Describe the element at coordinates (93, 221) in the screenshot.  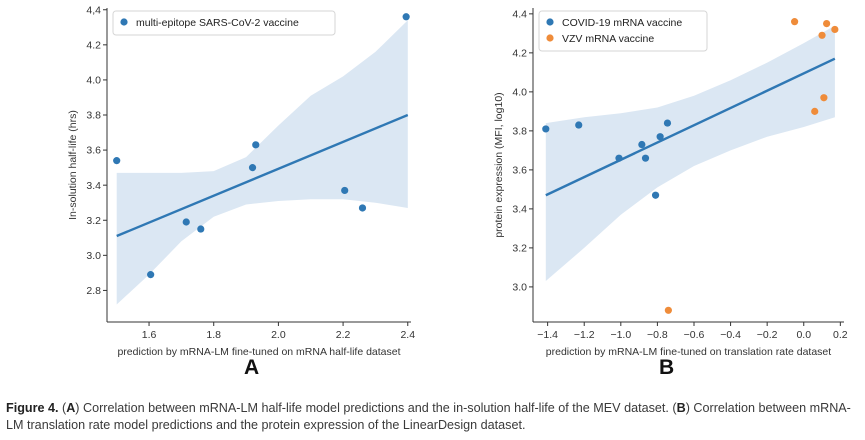
I see `chart-a-y-tick-label-2: 3.2` at that location.